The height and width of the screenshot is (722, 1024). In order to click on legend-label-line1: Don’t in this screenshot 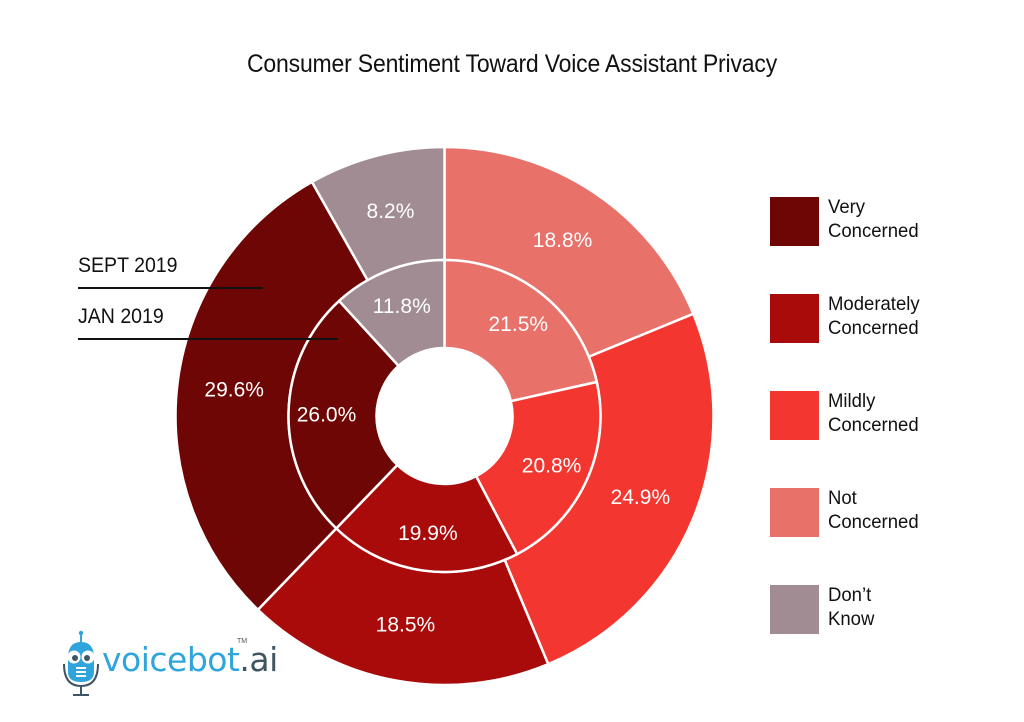, I will do `click(850, 595)`.